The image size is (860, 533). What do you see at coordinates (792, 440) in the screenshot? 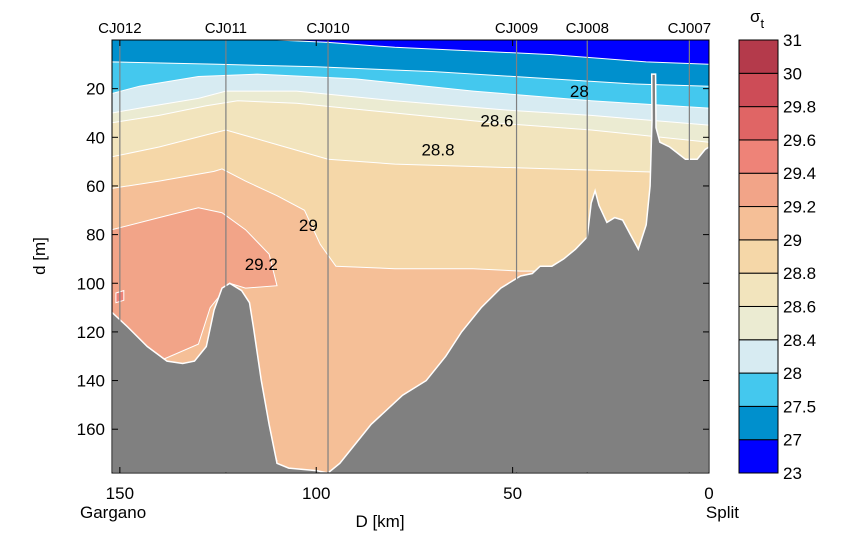
I see `colorbar-tick-label: 27` at bounding box center [792, 440].